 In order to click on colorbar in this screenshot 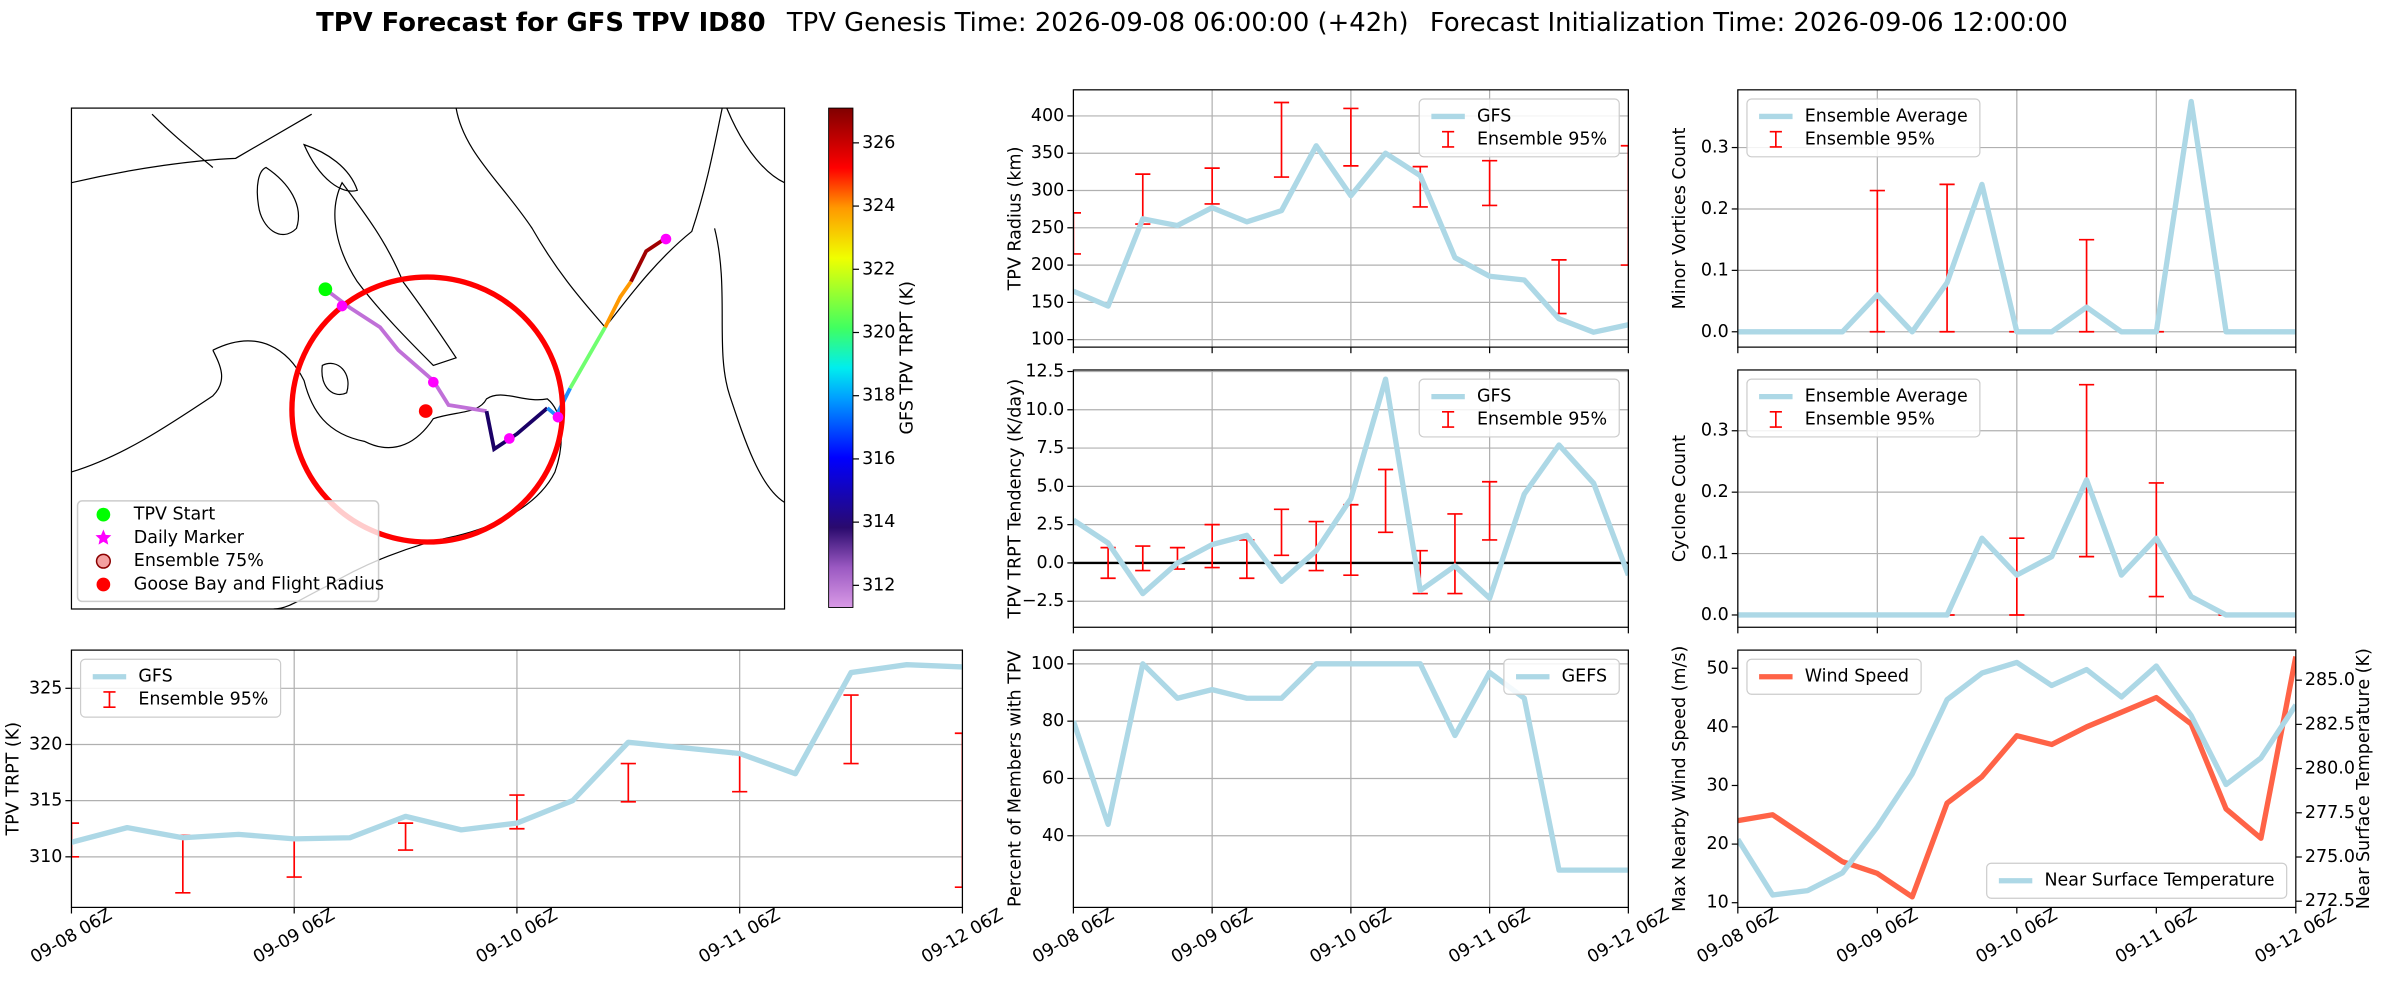, I will do `click(841, 357)`.